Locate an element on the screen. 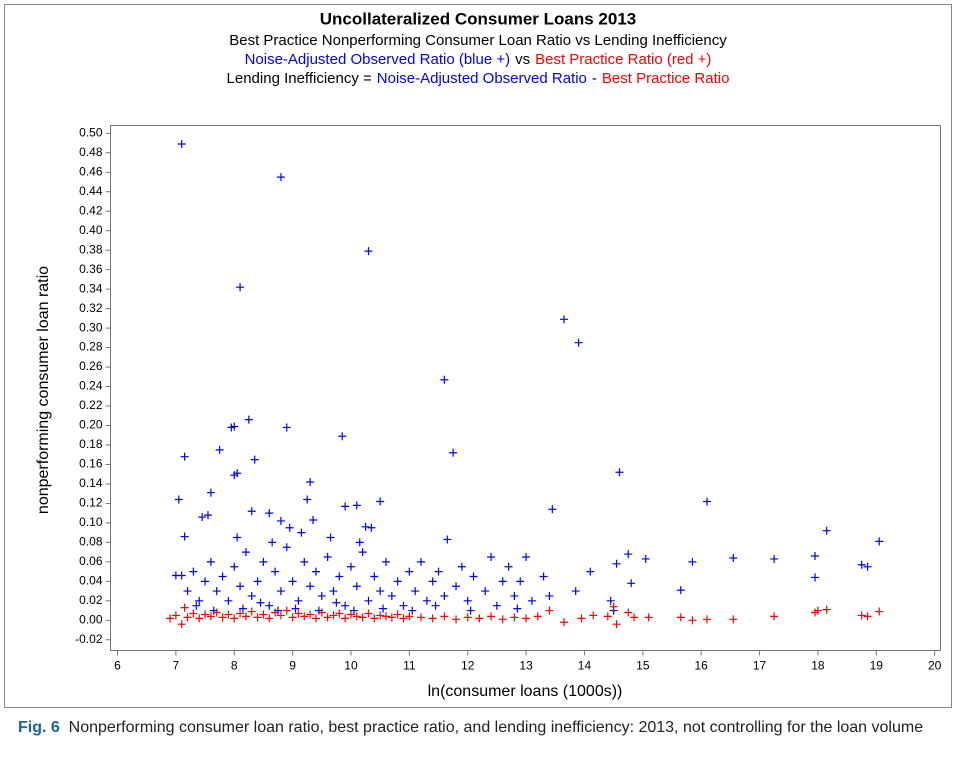  y-tick-label: 0.40 is located at coordinates (91, 230).